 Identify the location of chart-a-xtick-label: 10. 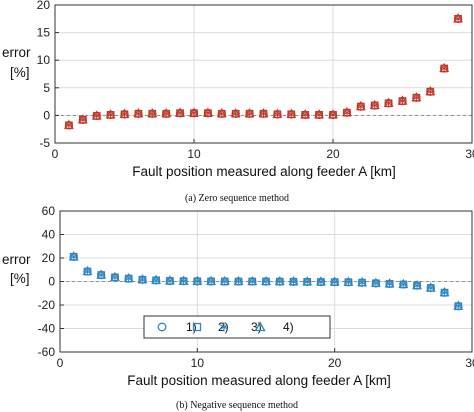
(194, 154).